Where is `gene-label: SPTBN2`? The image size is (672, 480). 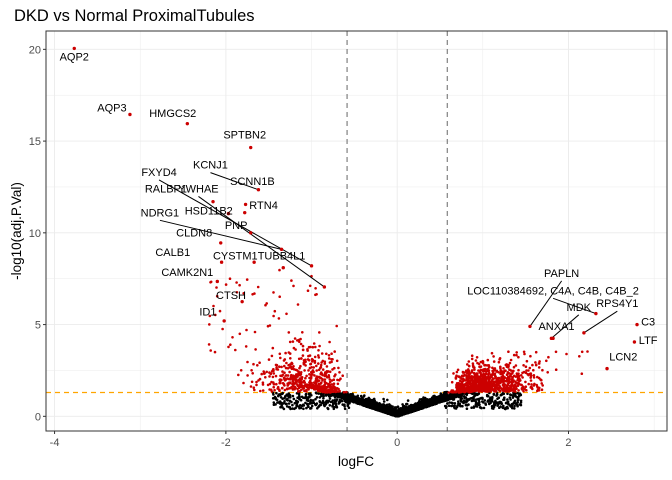 gene-label: SPTBN2 is located at coordinates (244, 135).